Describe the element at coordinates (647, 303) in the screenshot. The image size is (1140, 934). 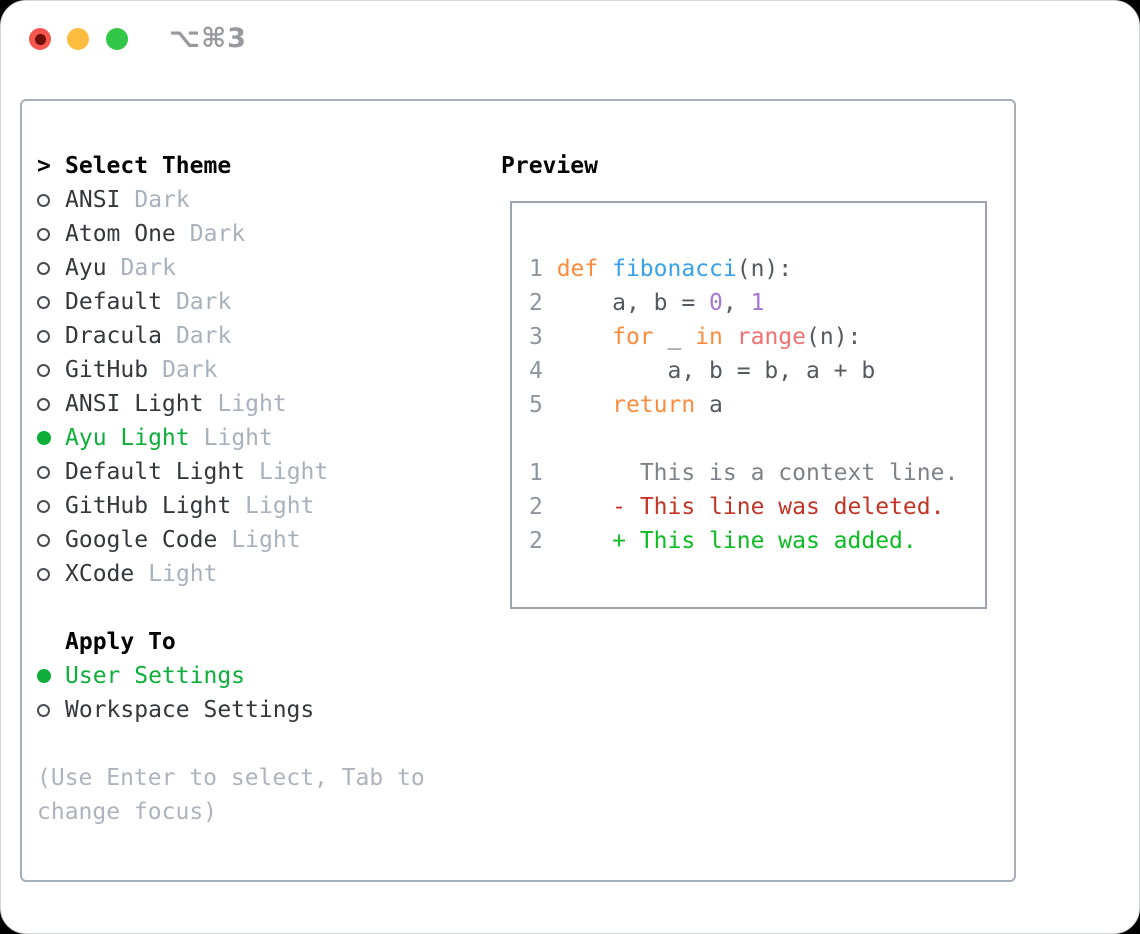
I see `code-line: 2 a, b = 0, 1` at that location.